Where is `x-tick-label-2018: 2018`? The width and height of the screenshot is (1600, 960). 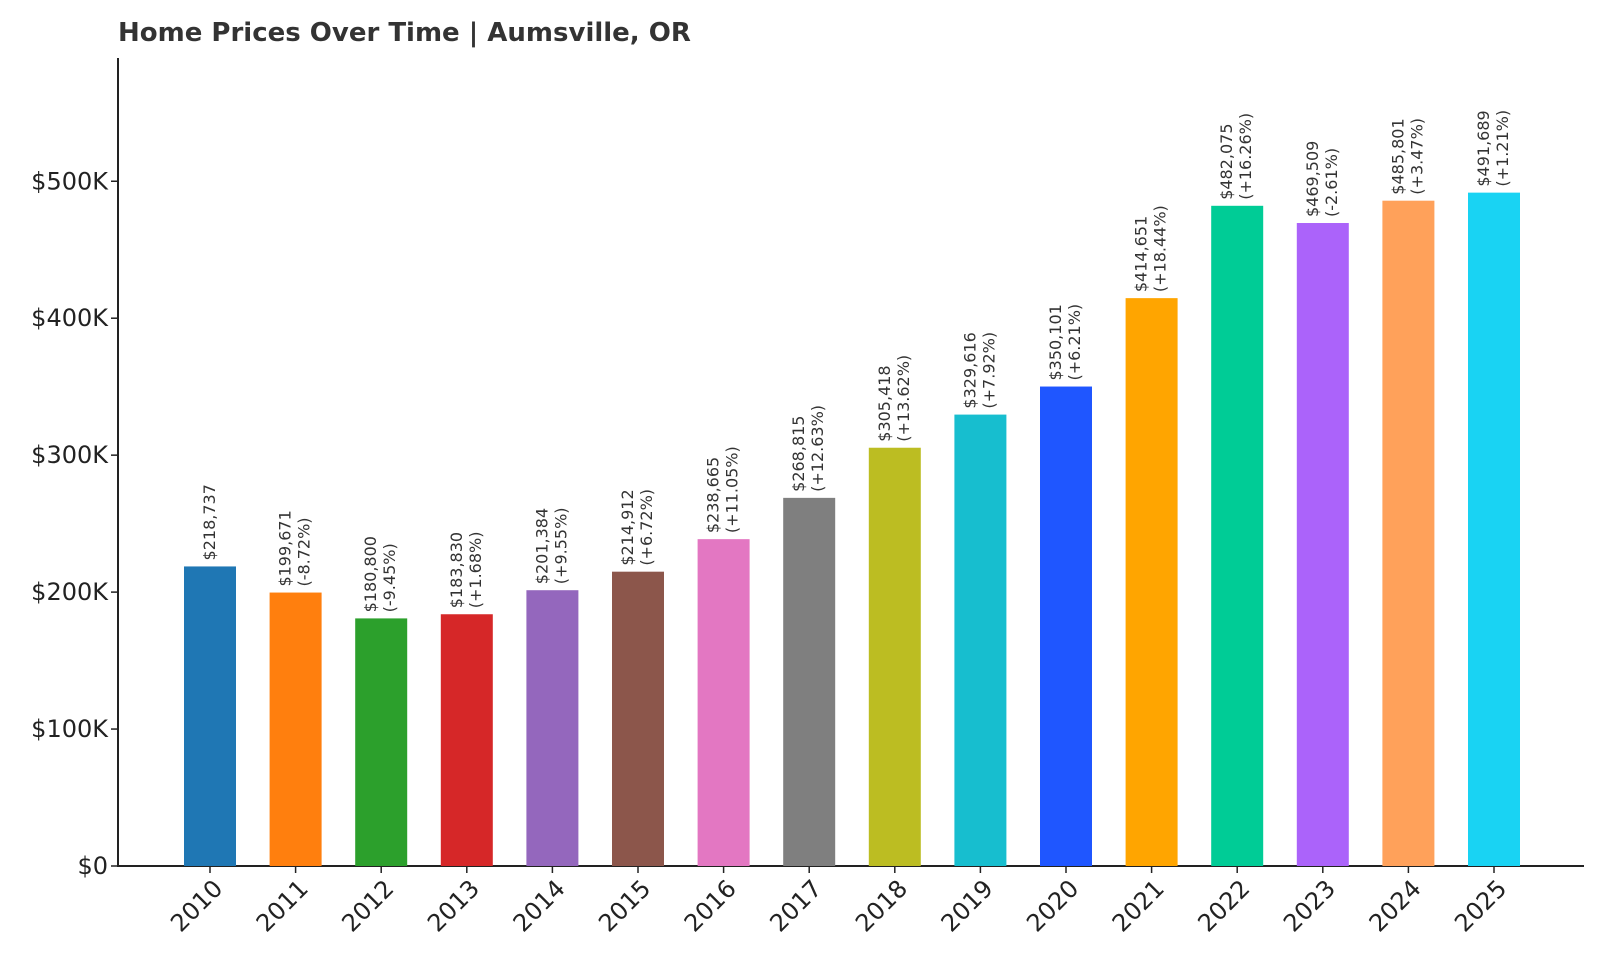 x-tick-label-2018: 2018 is located at coordinates (881, 905).